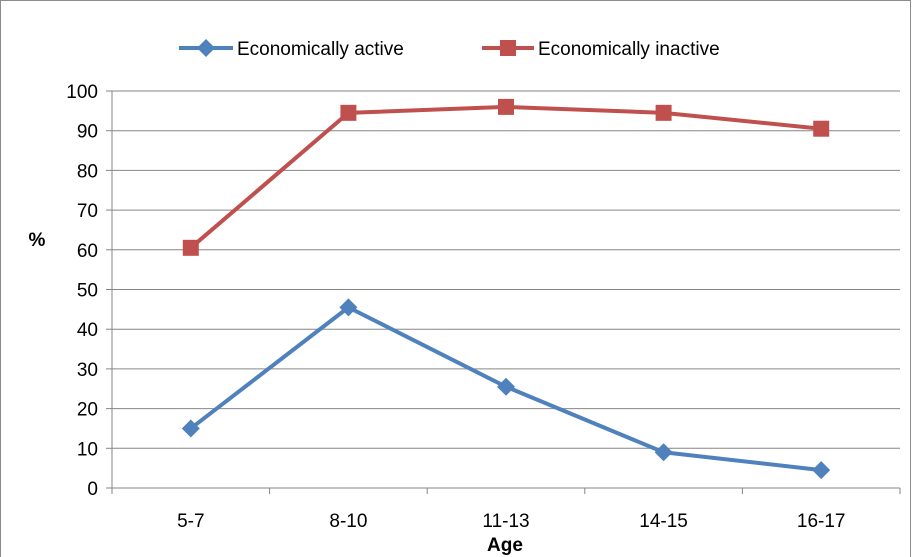 The width and height of the screenshot is (912, 557). Describe the element at coordinates (87, 251) in the screenshot. I see `y-tick-label: 60` at that location.